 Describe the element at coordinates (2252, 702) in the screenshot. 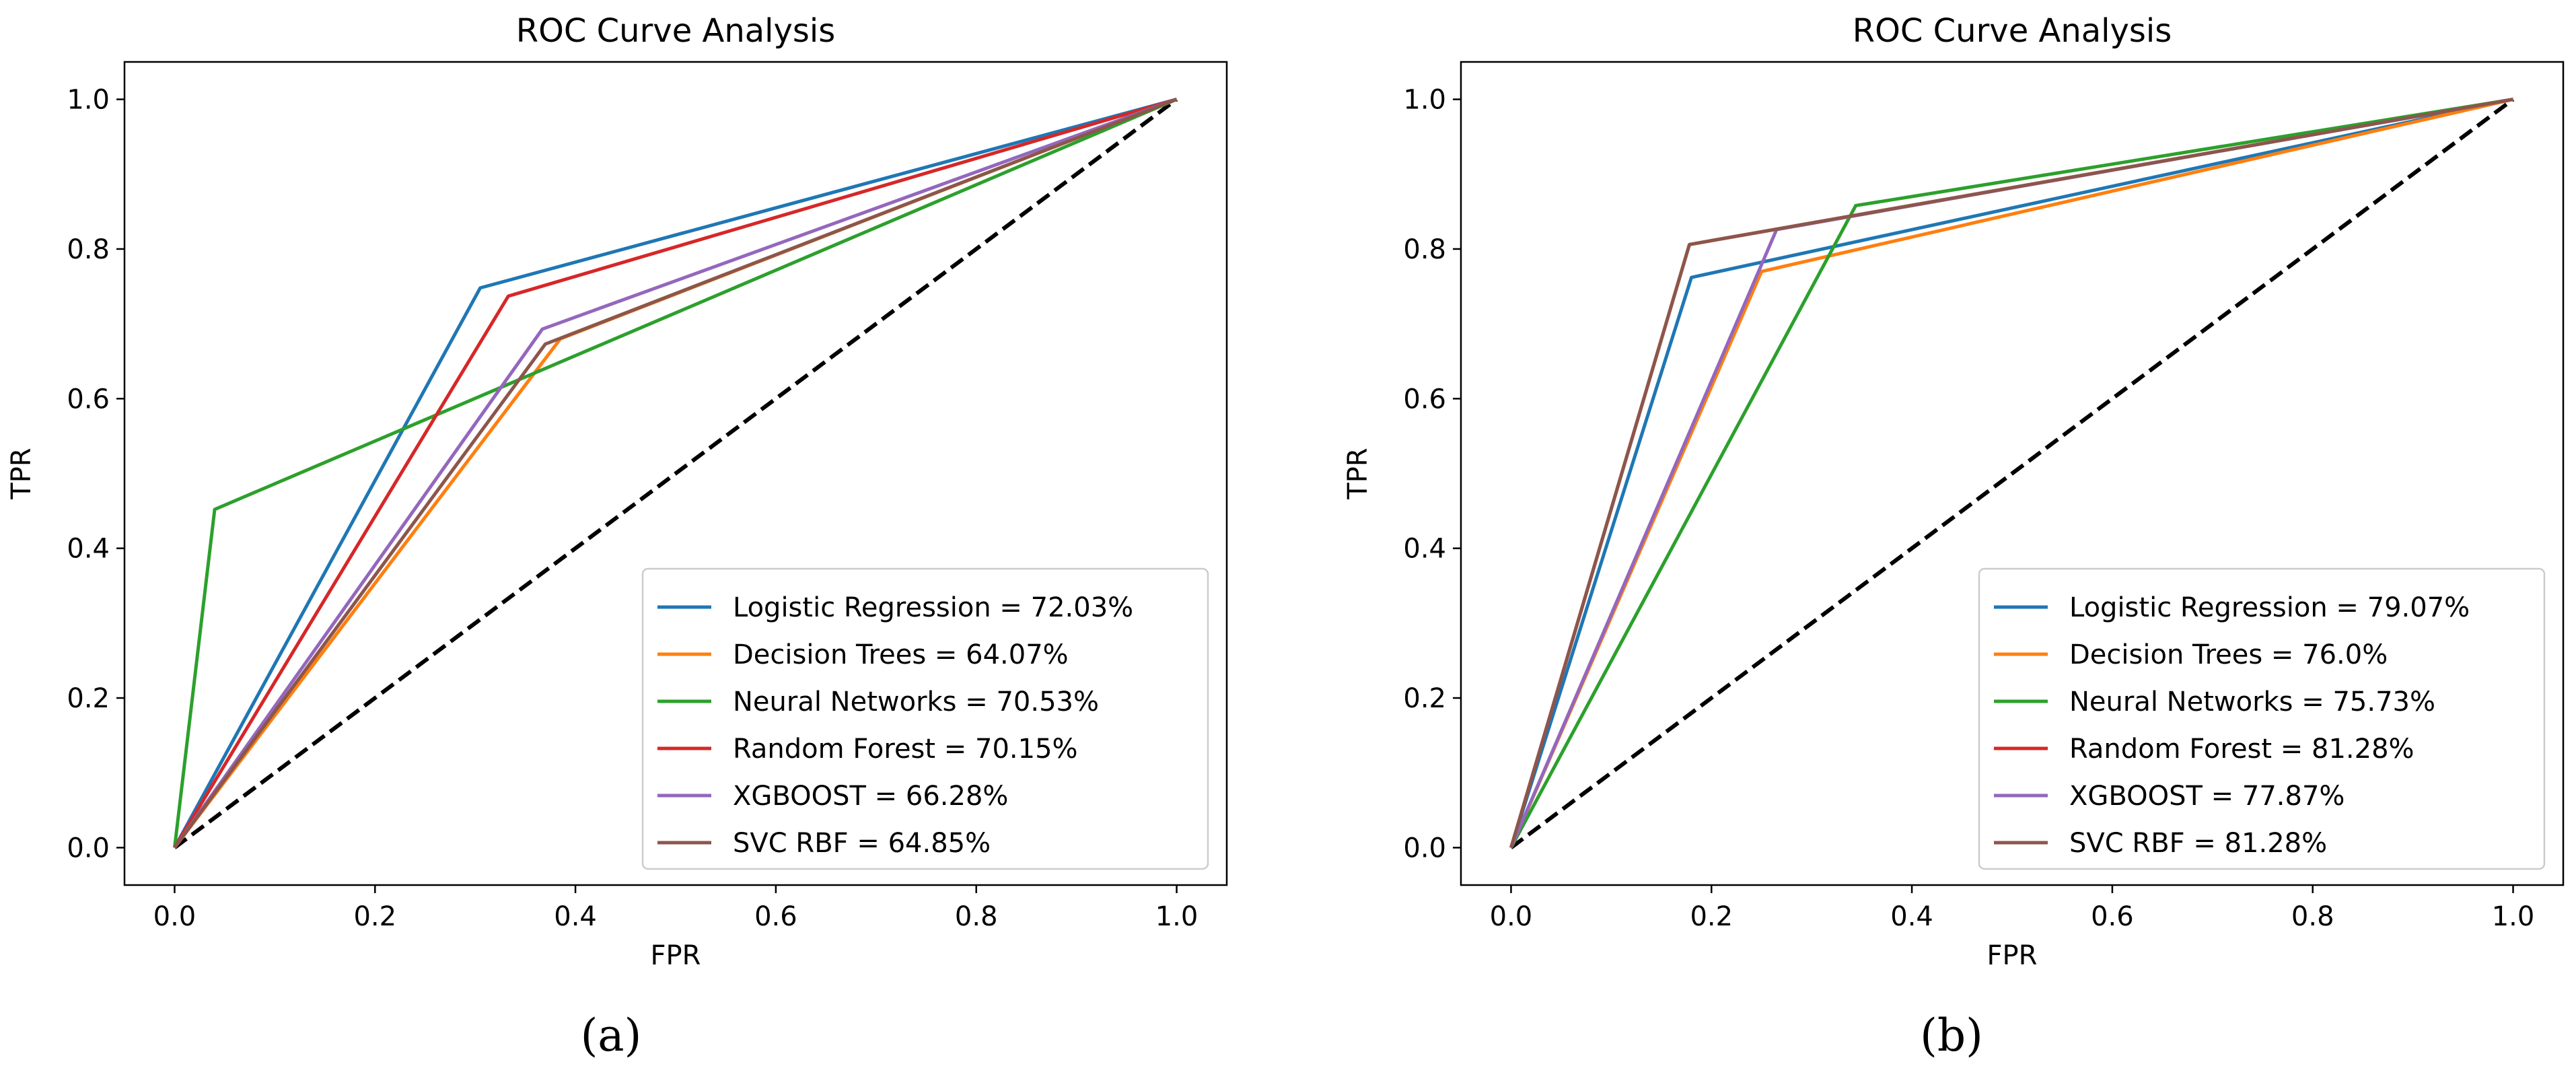

I see `legend-label: Neural Networks = 75.73%` at that location.